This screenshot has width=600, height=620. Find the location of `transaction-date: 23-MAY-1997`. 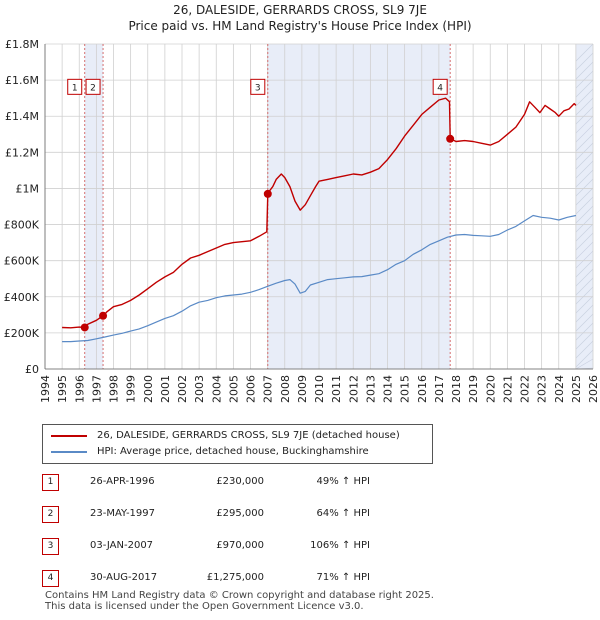

transaction-date: 23-MAY-1997 is located at coordinates (123, 513).